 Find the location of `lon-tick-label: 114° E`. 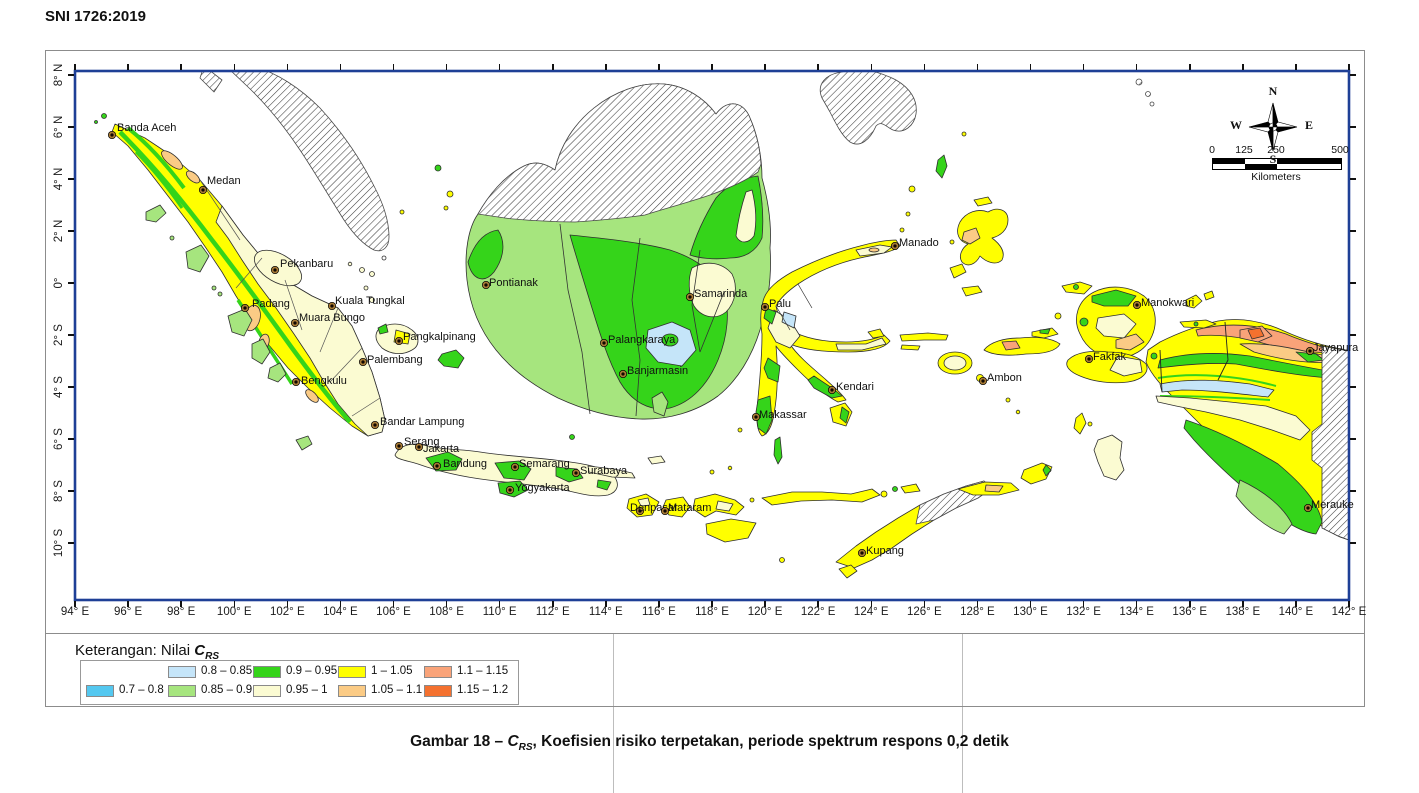

lon-tick-label: 114° E is located at coordinates (605, 612).